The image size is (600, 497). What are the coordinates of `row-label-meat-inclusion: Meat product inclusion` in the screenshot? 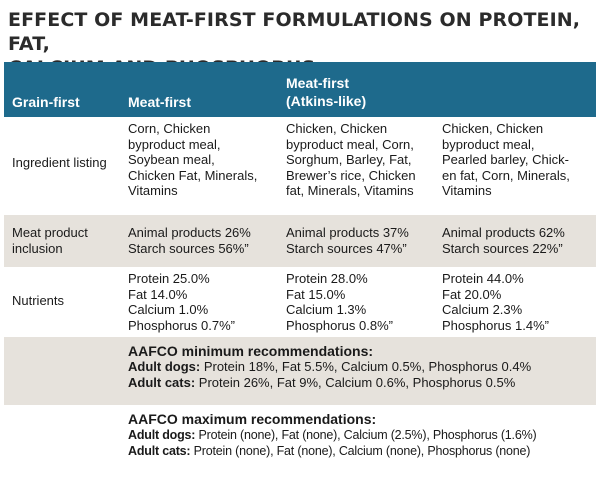 It's located at (50, 240).